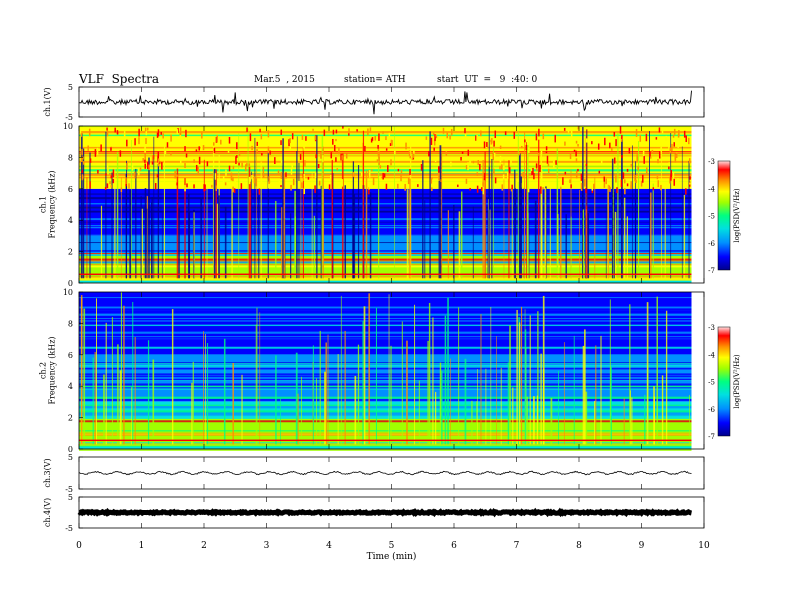 Image resolution: width=792 pixels, height=612 pixels. Describe the element at coordinates (487, 80) in the screenshot. I see `start-time-label: start UT = 9 :40: 0` at that location.